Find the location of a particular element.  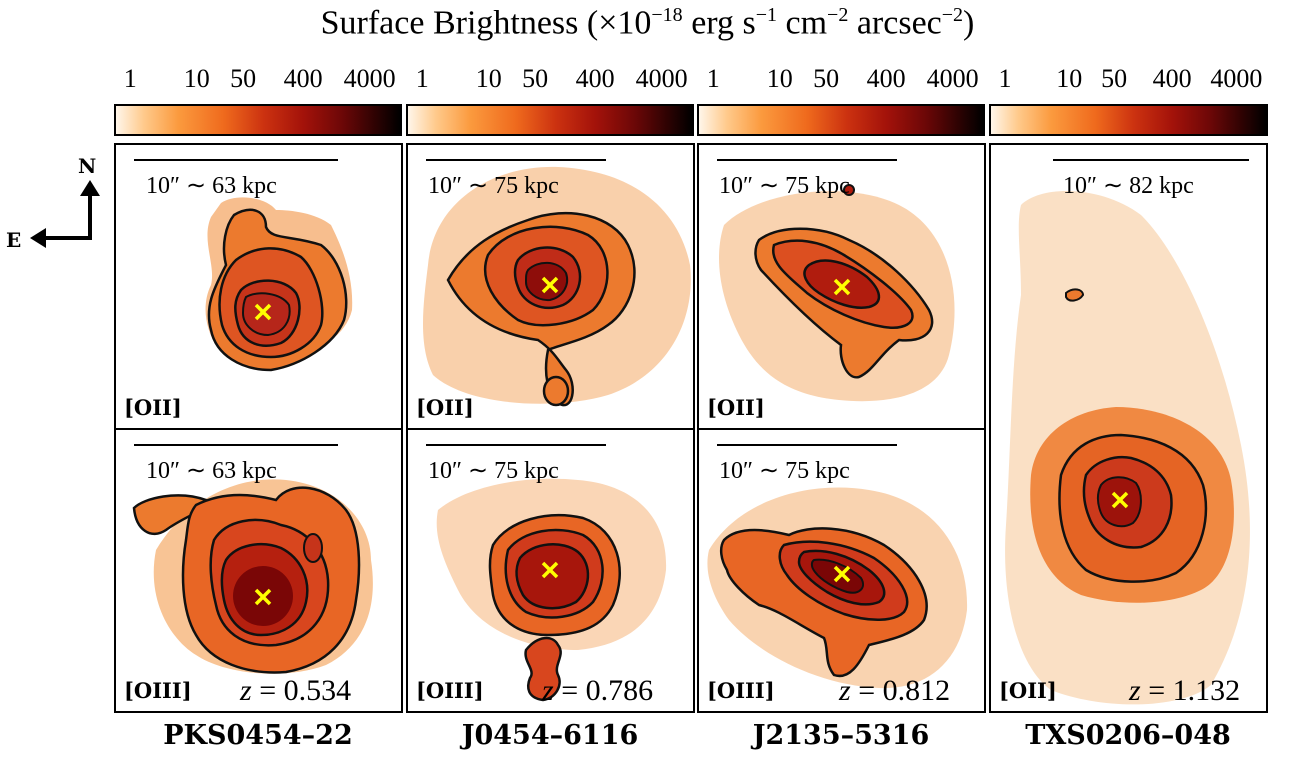

redshift-label: z = 1.132 is located at coordinates (1185, 690).